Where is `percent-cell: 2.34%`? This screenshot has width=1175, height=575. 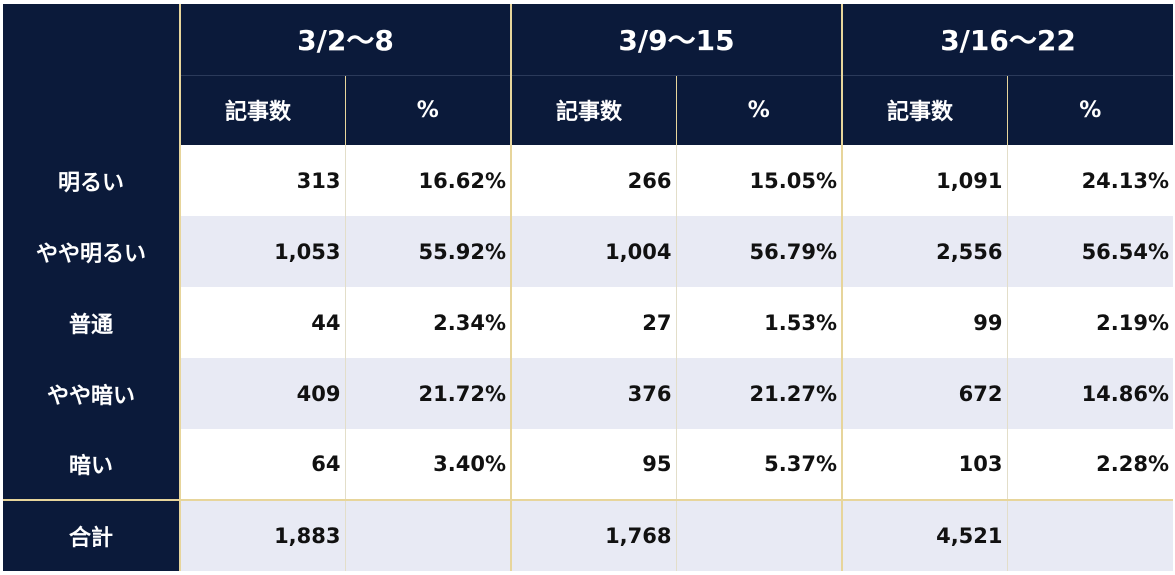 percent-cell: 2.34% is located at coordinates (427, 322).